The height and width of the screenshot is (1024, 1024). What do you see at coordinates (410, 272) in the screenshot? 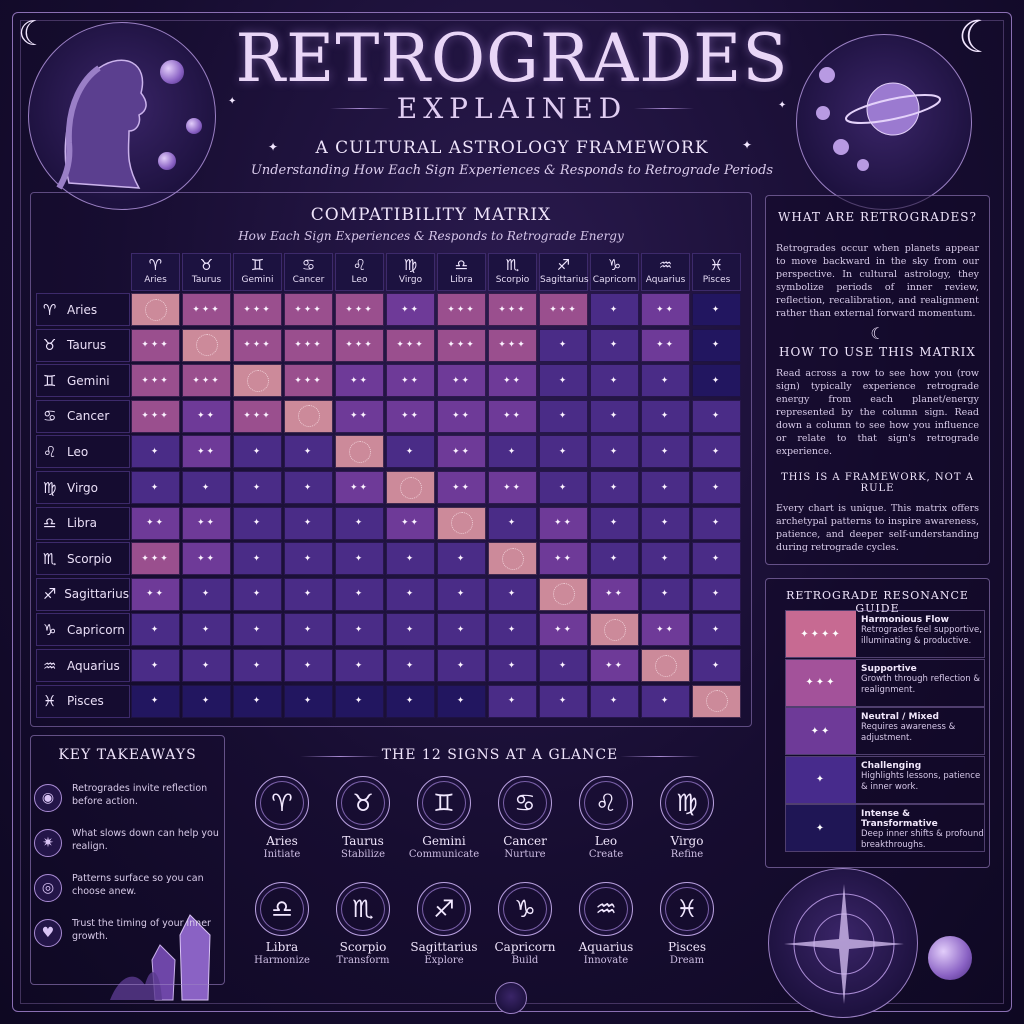
I see `column-header-virgo: ♍ Virgo` at bounding box center [410, 272].